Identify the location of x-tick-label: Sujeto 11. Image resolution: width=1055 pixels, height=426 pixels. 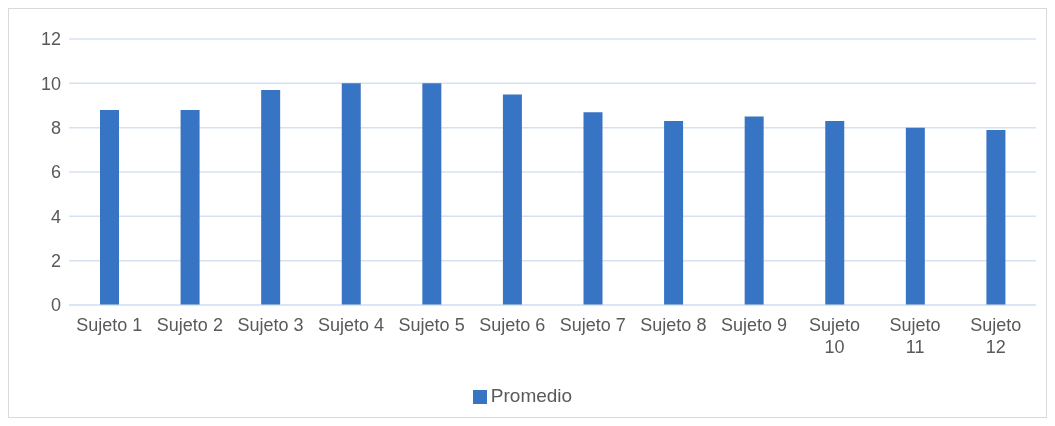
(915, 336).